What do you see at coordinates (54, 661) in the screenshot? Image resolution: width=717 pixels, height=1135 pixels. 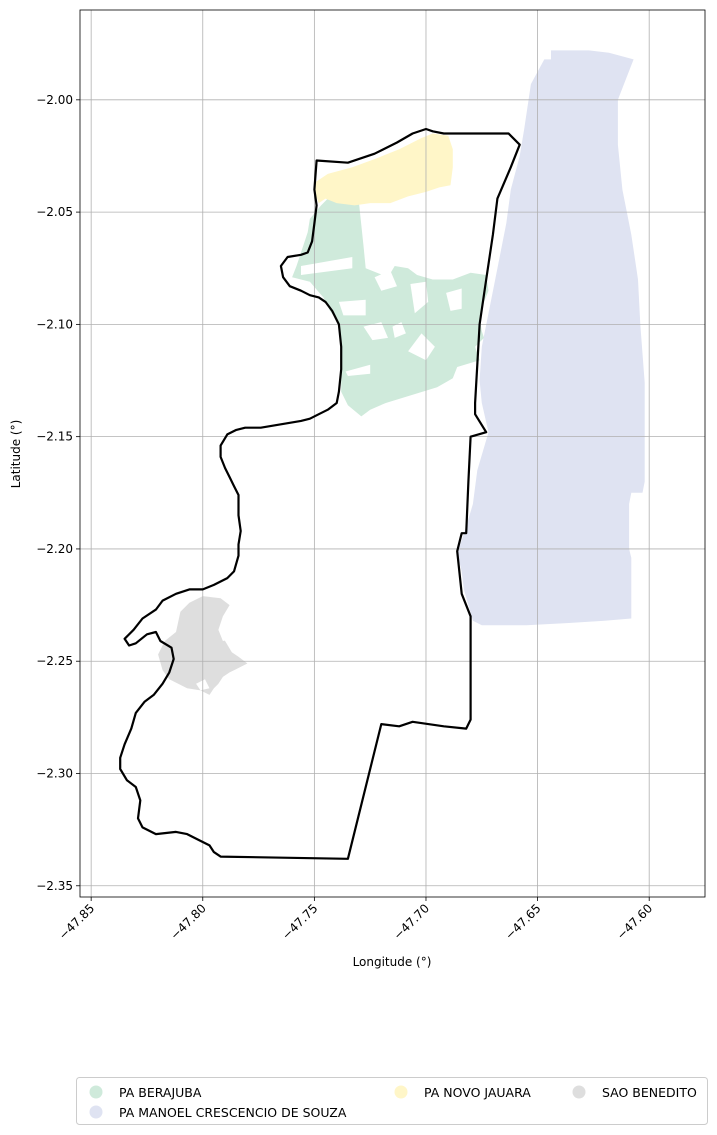 I see `y-tick-label: −2.25` at bounding box center [54, 661].